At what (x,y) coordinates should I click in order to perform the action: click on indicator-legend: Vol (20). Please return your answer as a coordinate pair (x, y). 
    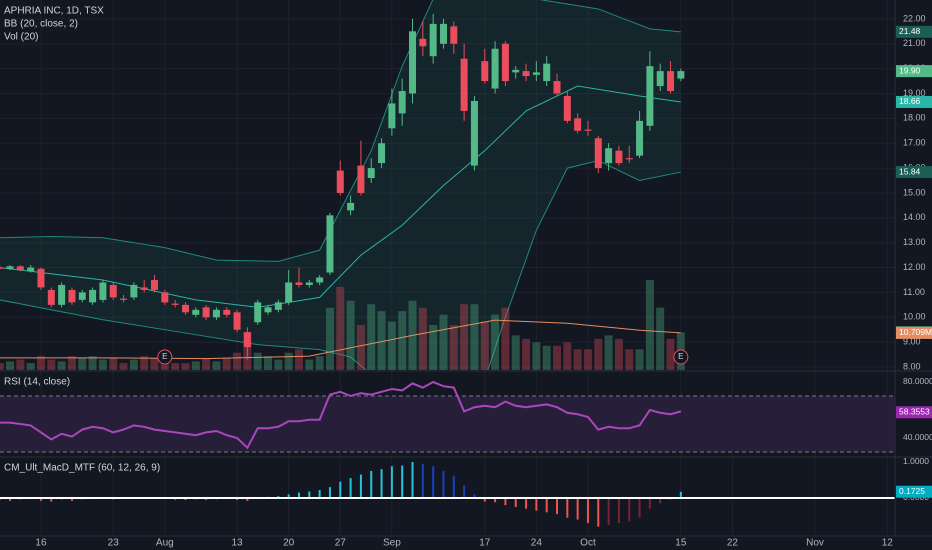
    Looking at the image, I should click on (21, 37).